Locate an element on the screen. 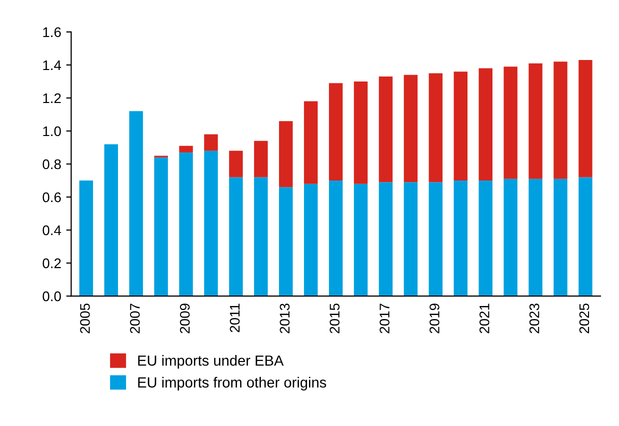 The height and width of the screenshot is (426, 619). x-tick-label: 2021 is located at coordinates (484, 319).